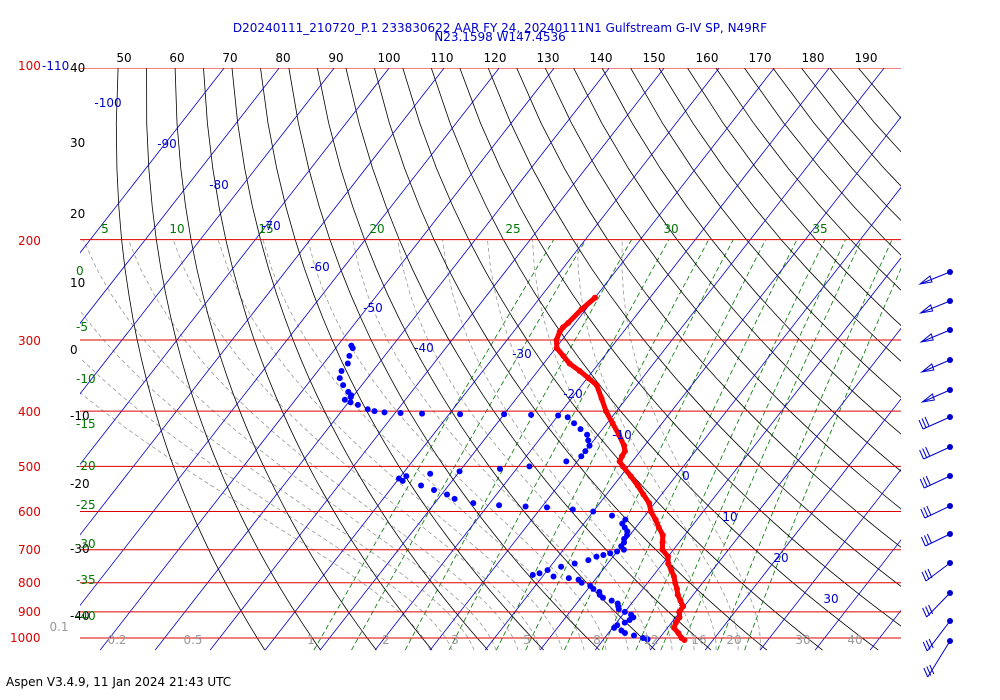  What do you see at coordinates (265, 229) in the screenshot?
I see `mixing-ratio-label: 15` at bounding box center [265, 229].